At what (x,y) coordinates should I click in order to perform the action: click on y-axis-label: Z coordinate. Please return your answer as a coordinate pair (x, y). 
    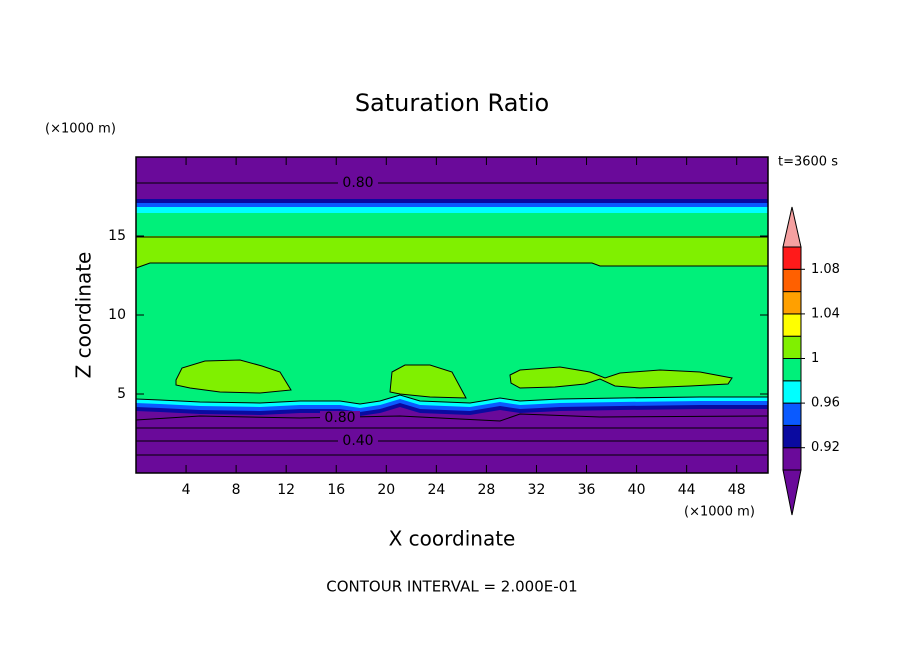
    Looking at the image, I should click on (84, 315).